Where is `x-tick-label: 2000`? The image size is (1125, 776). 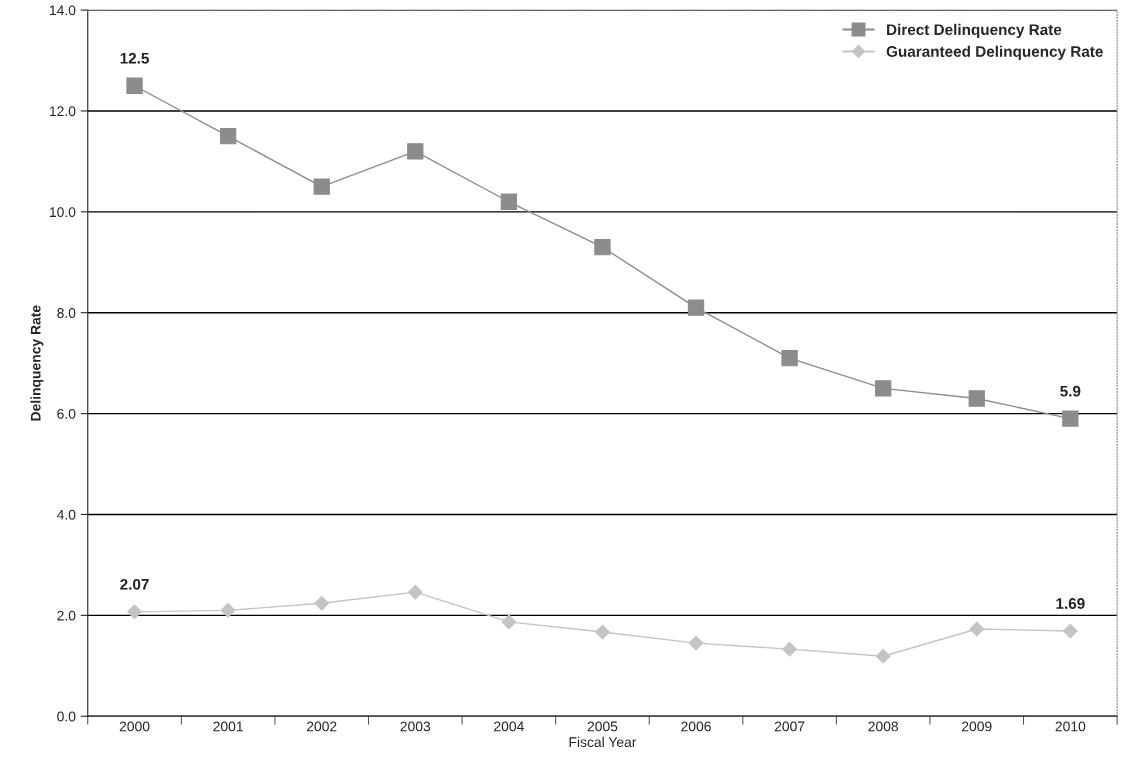
x-tick-label: 2000 is located at coordinates (134, 726).